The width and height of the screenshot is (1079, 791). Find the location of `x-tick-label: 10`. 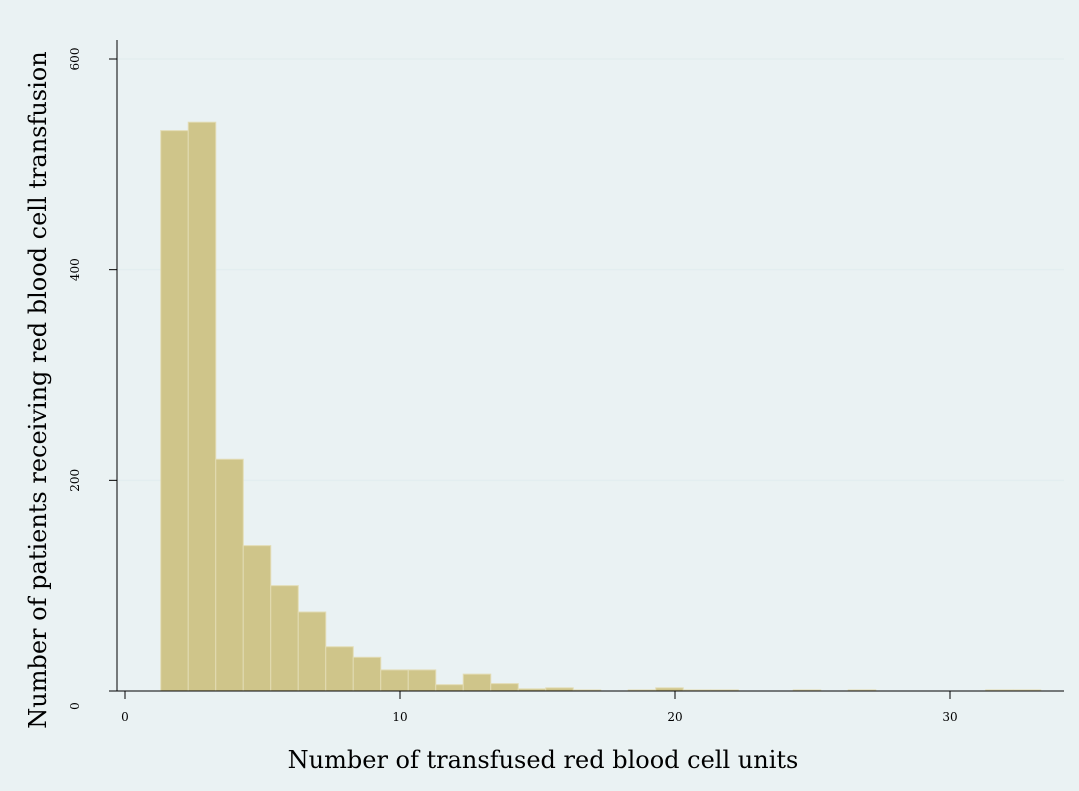

x-tick-label: 10 is located at coordinates (399, 717).